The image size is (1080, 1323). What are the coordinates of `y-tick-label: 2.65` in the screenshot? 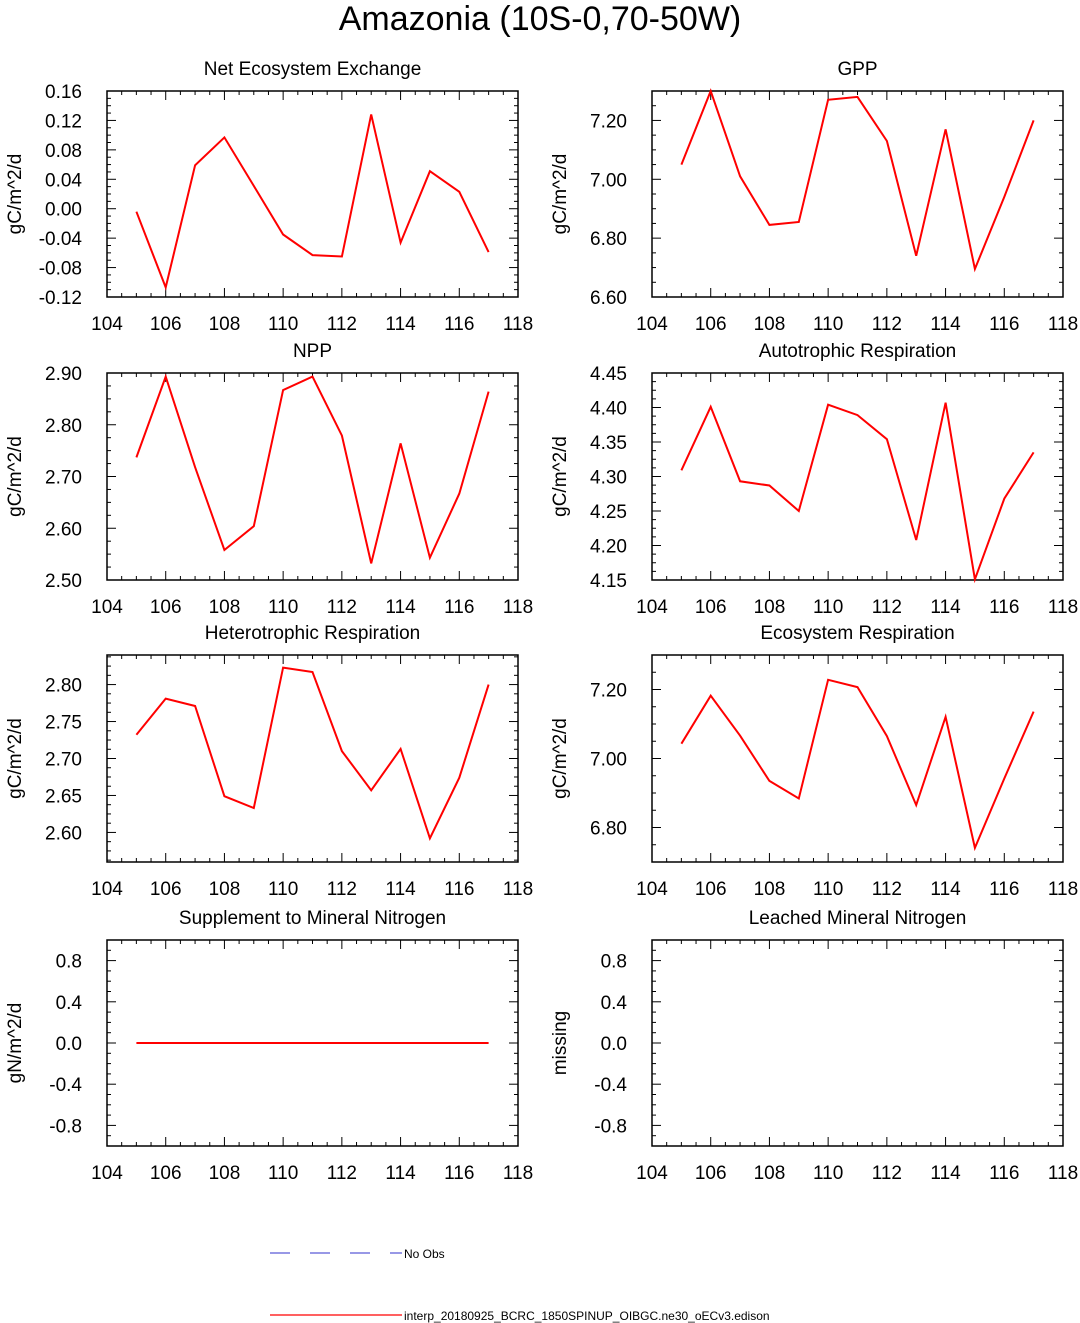 It's located at (63, 796).